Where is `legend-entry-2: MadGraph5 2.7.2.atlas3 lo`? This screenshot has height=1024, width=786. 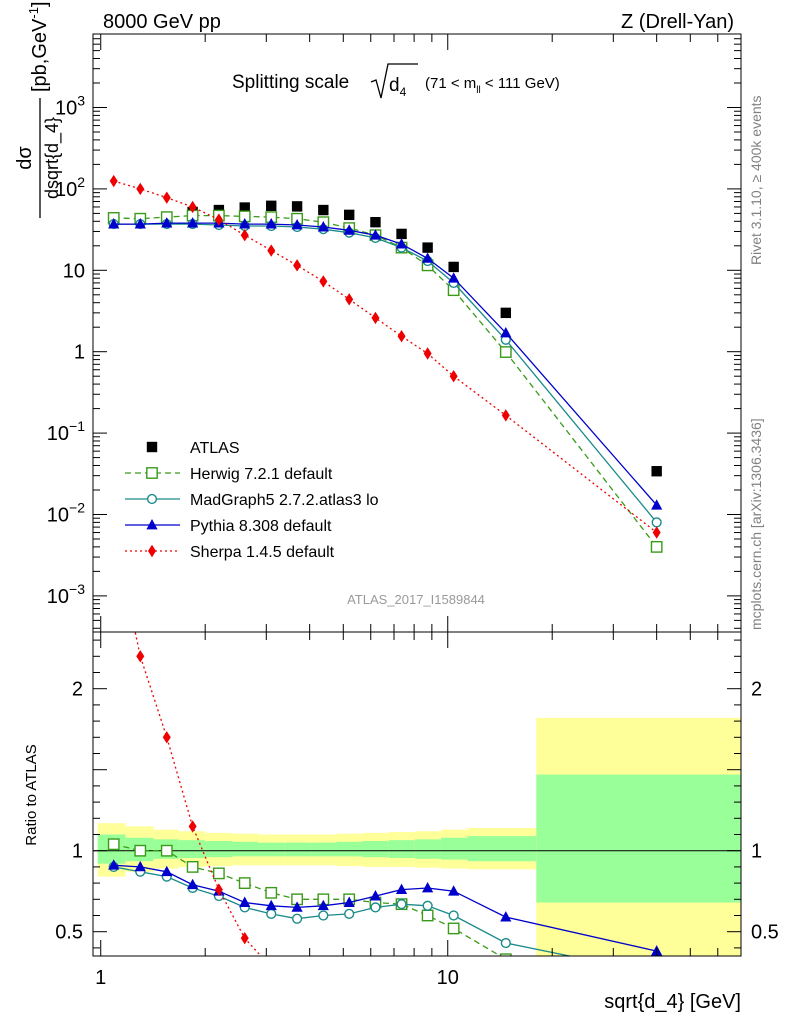
legend-entry-2: MadGraph5 2.7.2.atlas3 lo is located at coordinates (252, 500).